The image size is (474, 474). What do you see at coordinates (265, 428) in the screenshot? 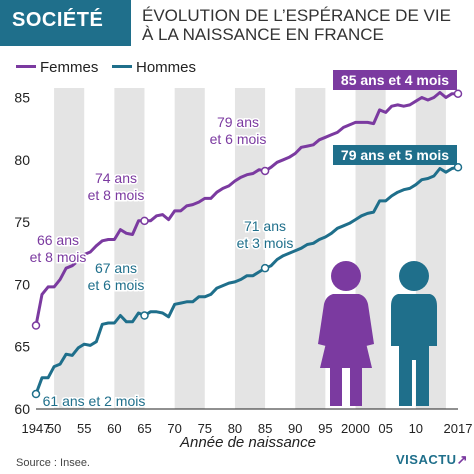
I see `x-tick-label: 85` at bounding box center [265, 428].